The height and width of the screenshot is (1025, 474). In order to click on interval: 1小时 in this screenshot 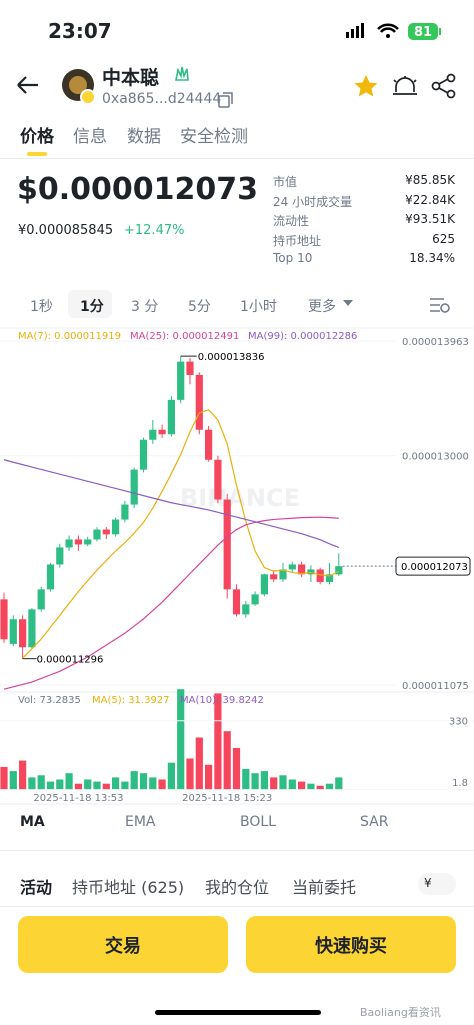, I will do `click(258, 307)`.